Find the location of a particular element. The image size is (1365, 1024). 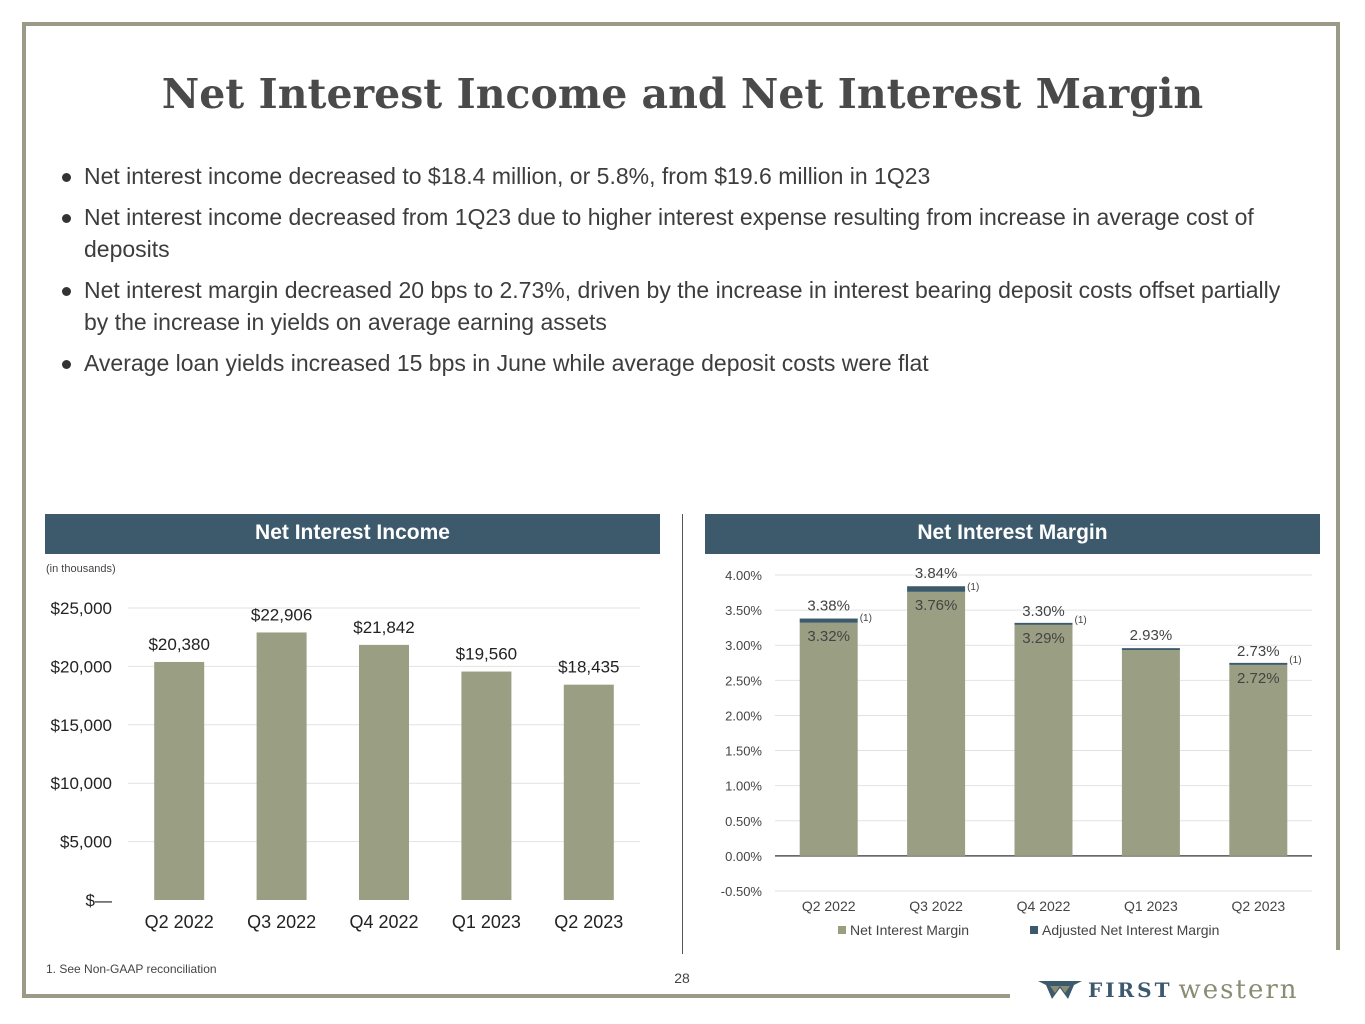

logo-w-icon is located at coordinates (1060, 990).